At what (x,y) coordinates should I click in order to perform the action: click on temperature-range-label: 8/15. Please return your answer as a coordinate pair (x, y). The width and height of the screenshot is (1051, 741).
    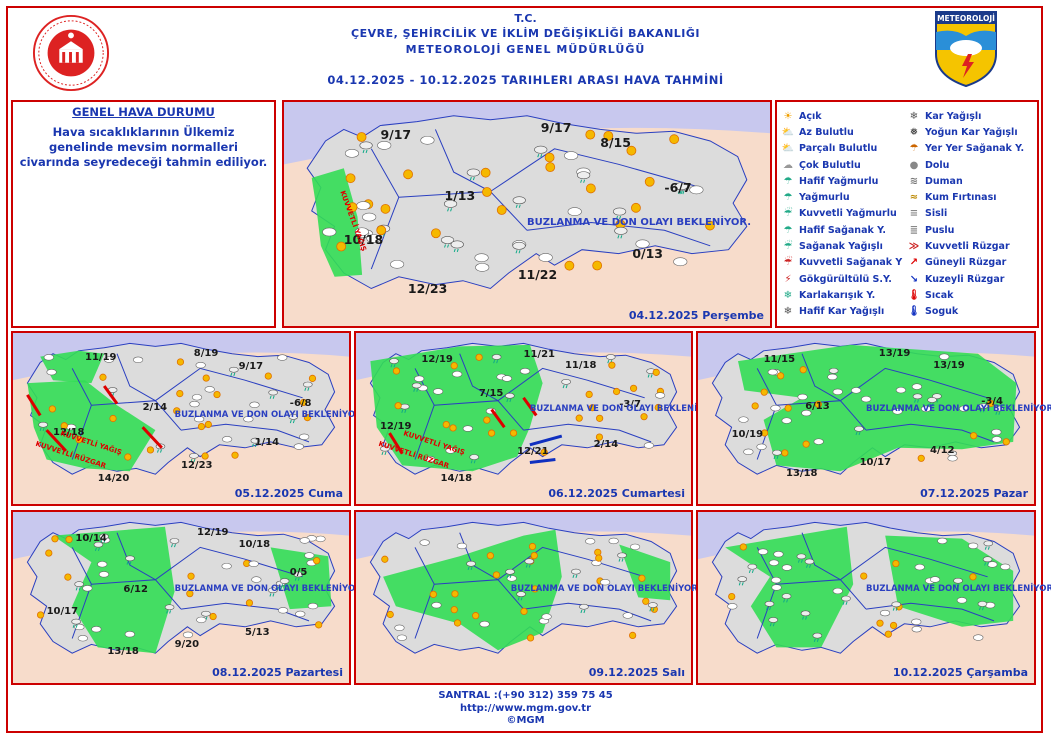
    Looking at the image, I should click on (615, 143).